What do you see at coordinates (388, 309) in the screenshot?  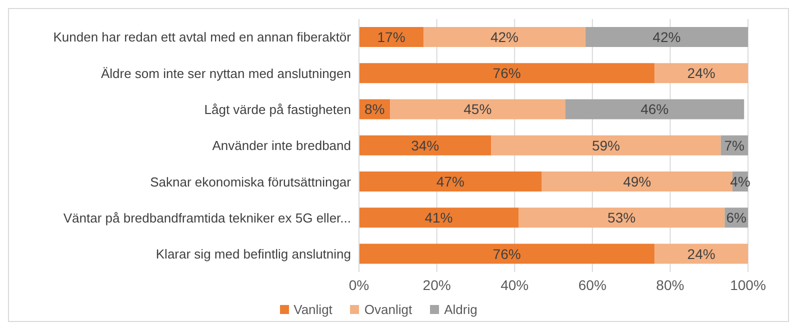 I see `legend-label: Ovanligt` at bounding box center [388, 309].